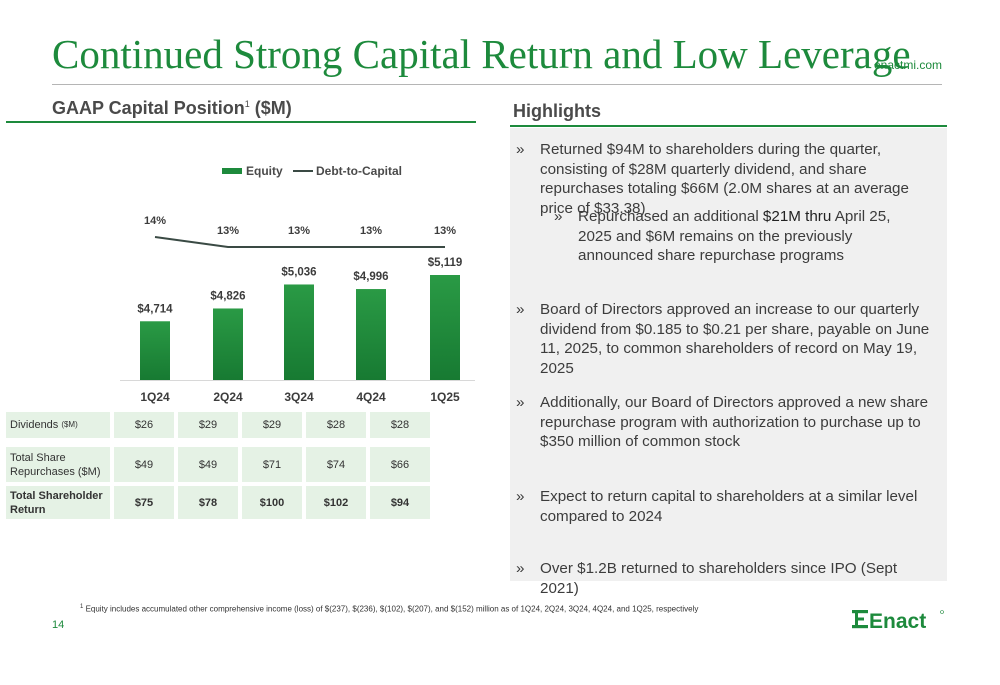 The height and width of the screenshot is (685, 1000). What do you see at coordinates (445, 397) in the screenshot?
I see `x-tick-label: 1Q25` at bounding box center [445, 397].